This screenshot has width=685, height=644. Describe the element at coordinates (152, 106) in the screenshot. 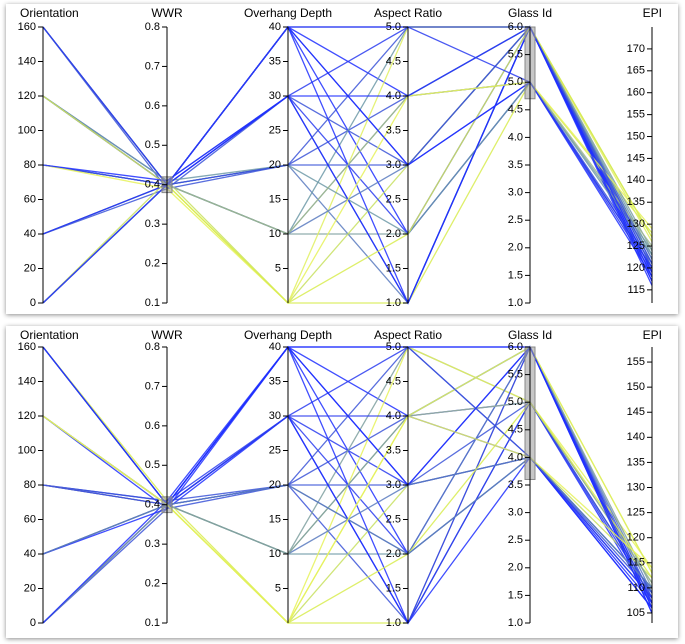

I see `tick-label: 0.6` at that location.